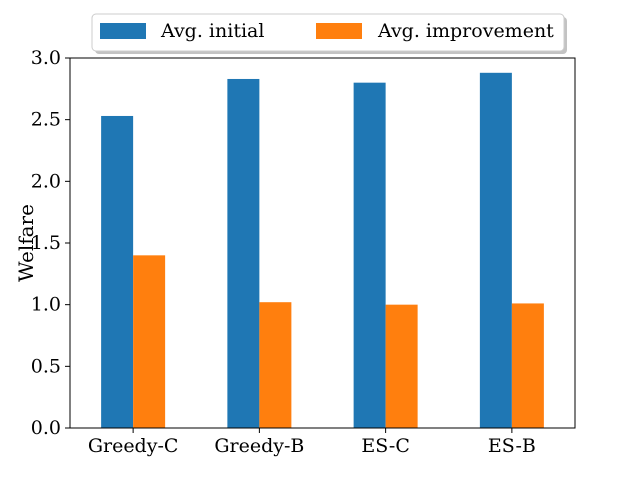 This screenshot has width=640, height=480. What do you see at coordinates (46, 428) in the screenshot?
I see `y-tick-label: 0.0` at bounding box center [46, 428].